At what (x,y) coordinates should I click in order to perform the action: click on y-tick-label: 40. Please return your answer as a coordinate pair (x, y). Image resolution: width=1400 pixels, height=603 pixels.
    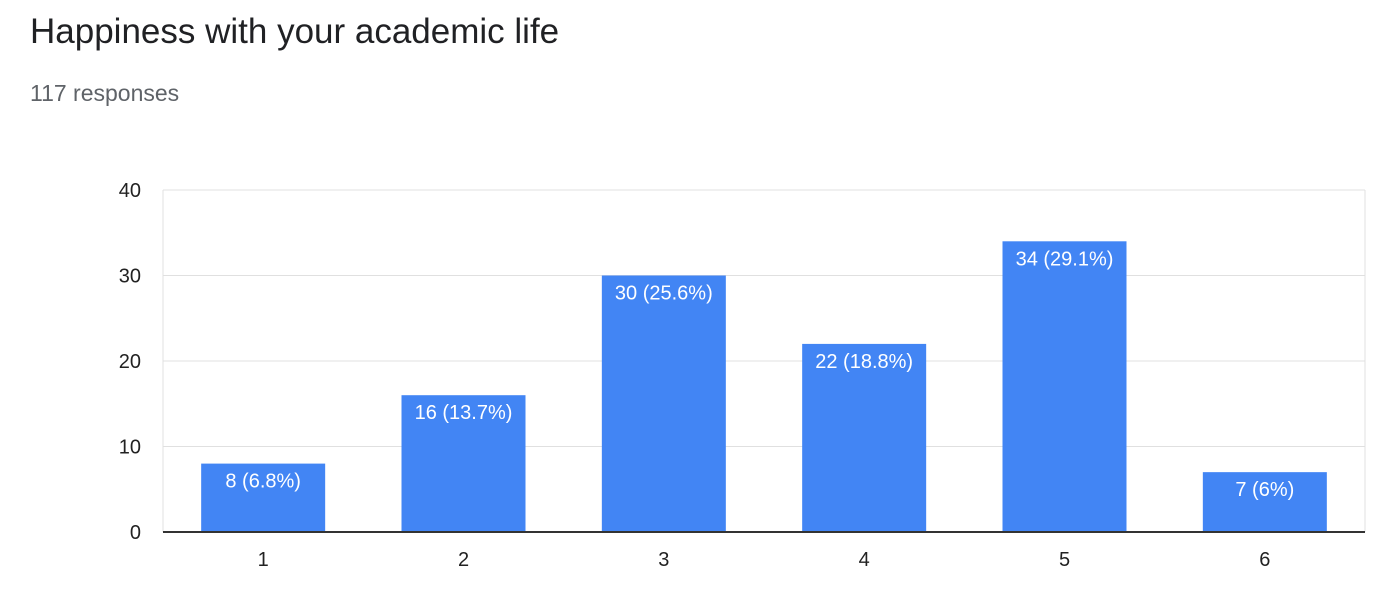
    Looking at the image, I should click on (130, 191).